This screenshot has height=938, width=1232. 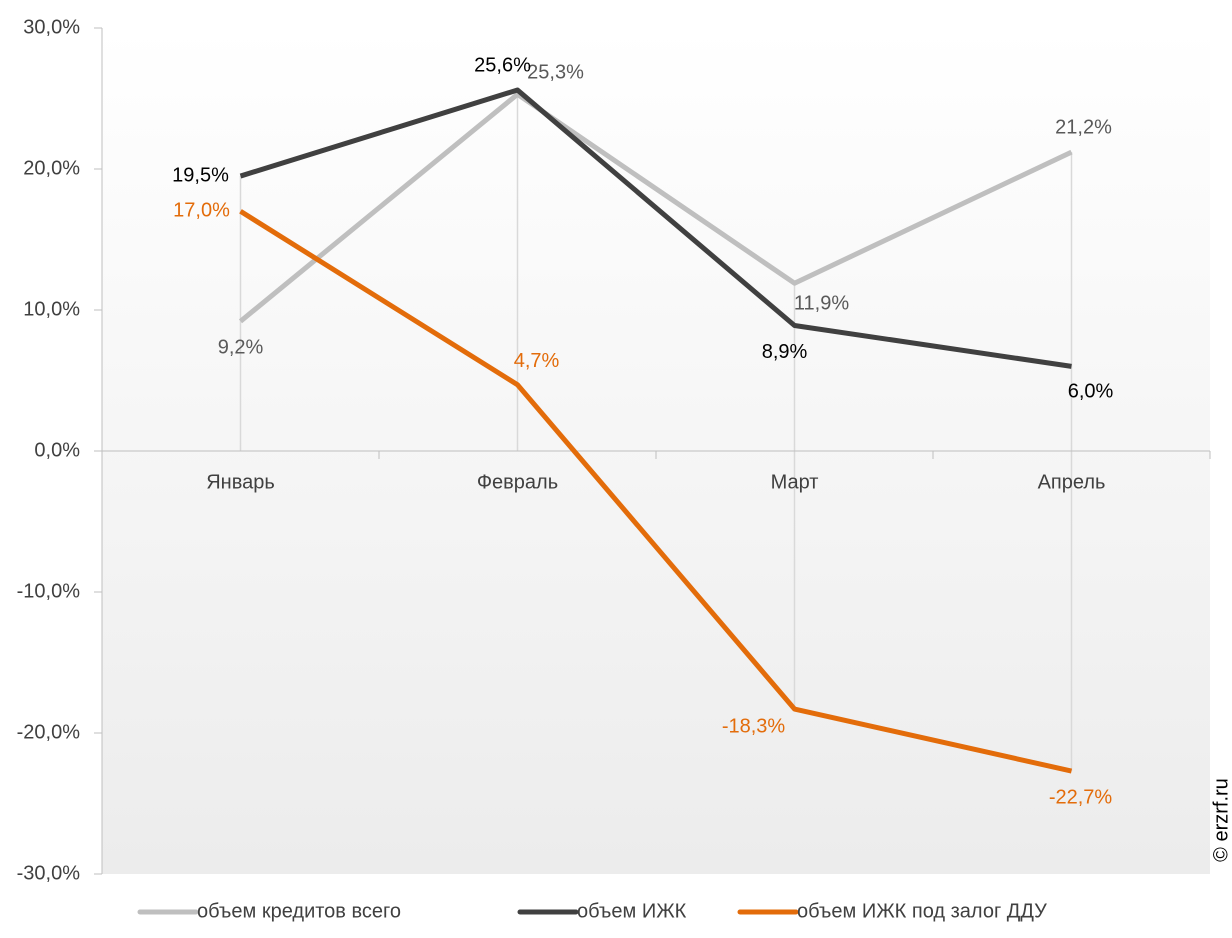 What do you see at coordinates (49, 873) in the screenshot?
I see `y-tick-label: -30,0%` at bounding box center [49, 873].